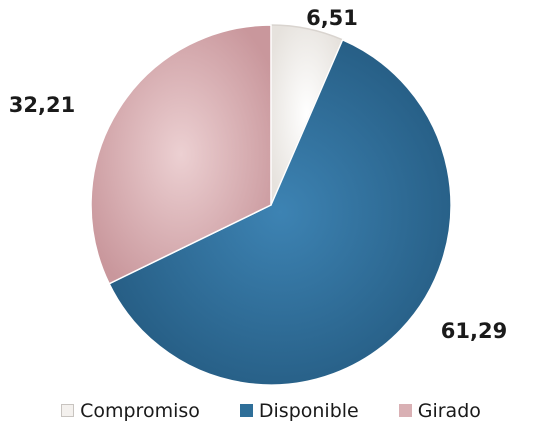  I want to click on legend-item-disponible: Disponible, so click(299, 410).